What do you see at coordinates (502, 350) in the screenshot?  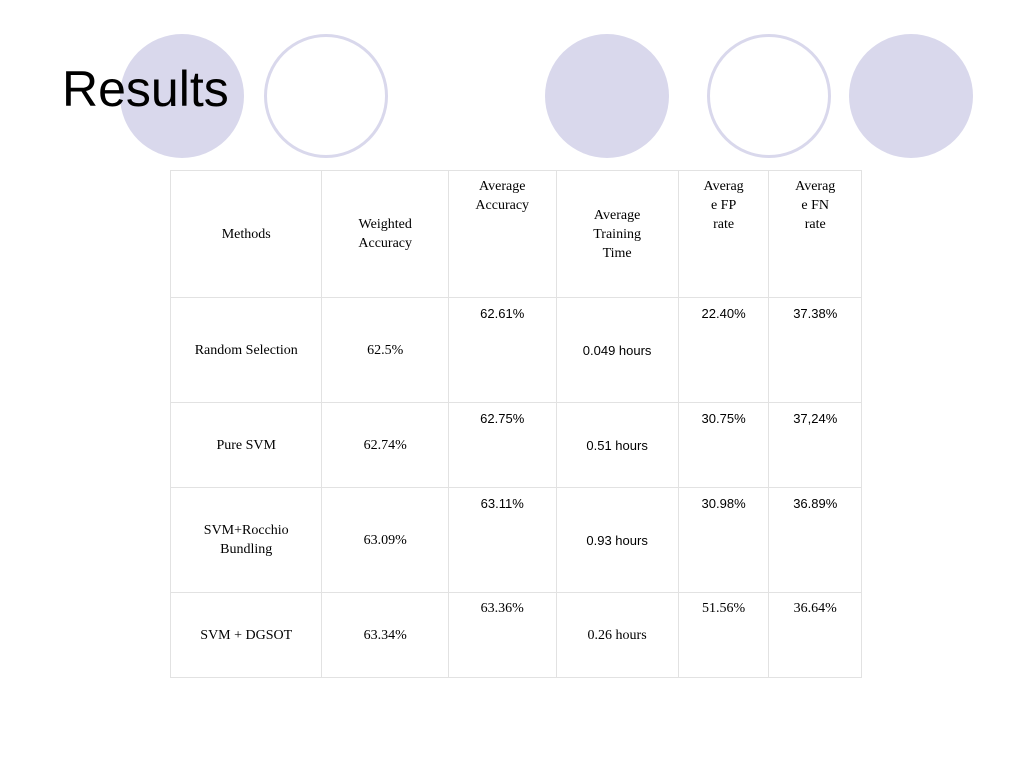 I see `table-cell: 62.61%` at bounding box center [502, 350].